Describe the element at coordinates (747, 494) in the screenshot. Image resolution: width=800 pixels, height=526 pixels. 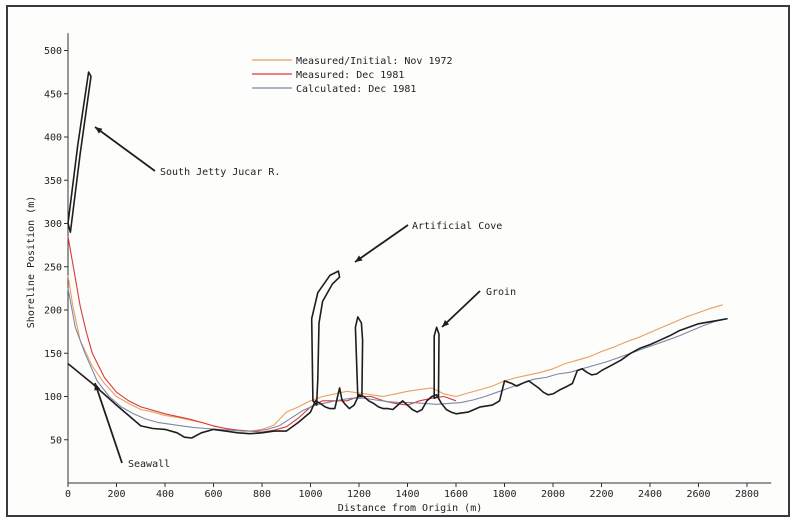
I see `x-tick-label: 2800` at that location.